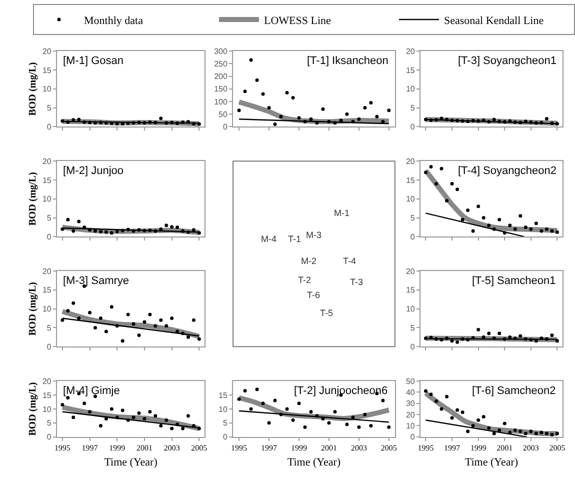  I want to click on text: T-6, so click(313, 295).